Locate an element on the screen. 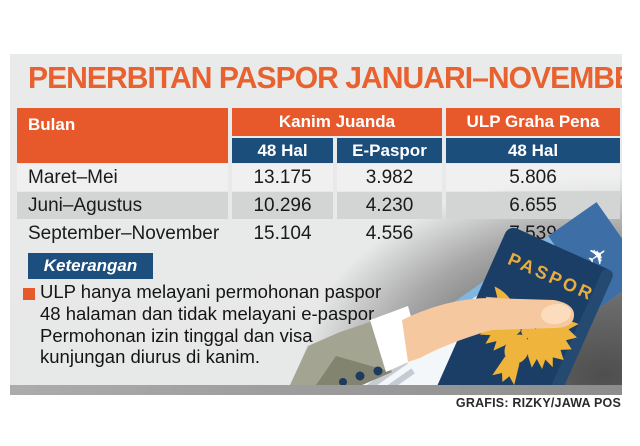 The height and width of the screenshot is (446, 640). hand-skin is located at coordinates (488, 330).